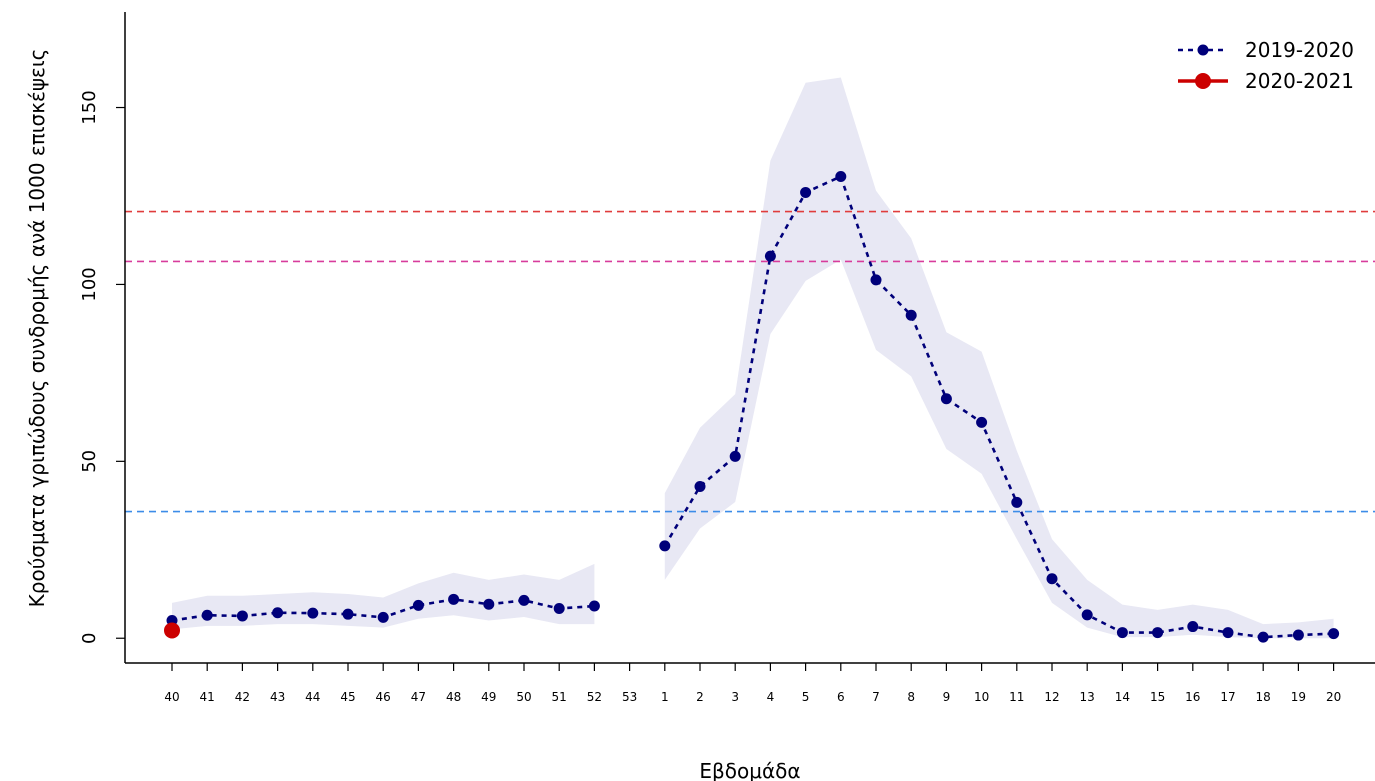 This screenshot has height=781, width=1375. What do you see at coordinates (1087, 697) in the screenshot?
I see `x-tick-label-13: 13` at bounding box center [1087, 697].